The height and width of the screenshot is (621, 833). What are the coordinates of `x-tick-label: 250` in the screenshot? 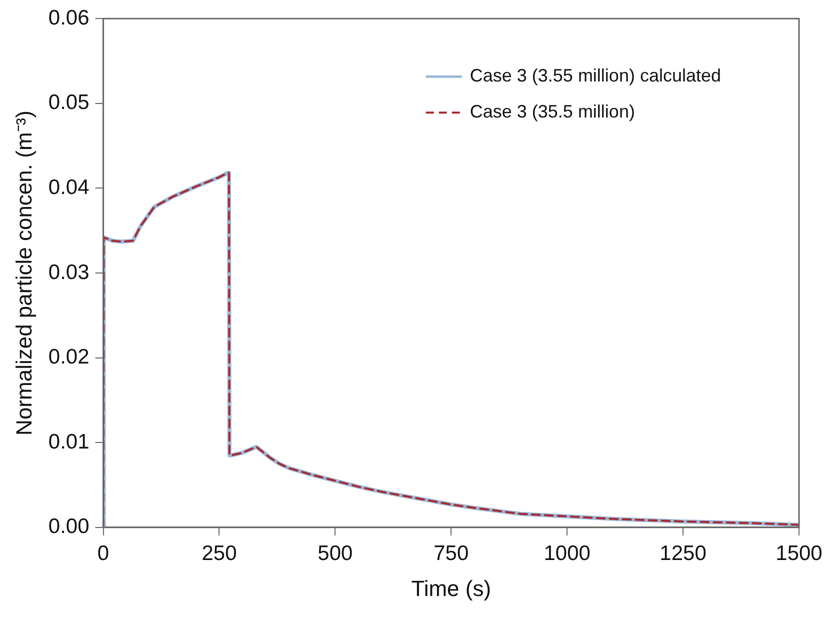 It's located at (219, 553).